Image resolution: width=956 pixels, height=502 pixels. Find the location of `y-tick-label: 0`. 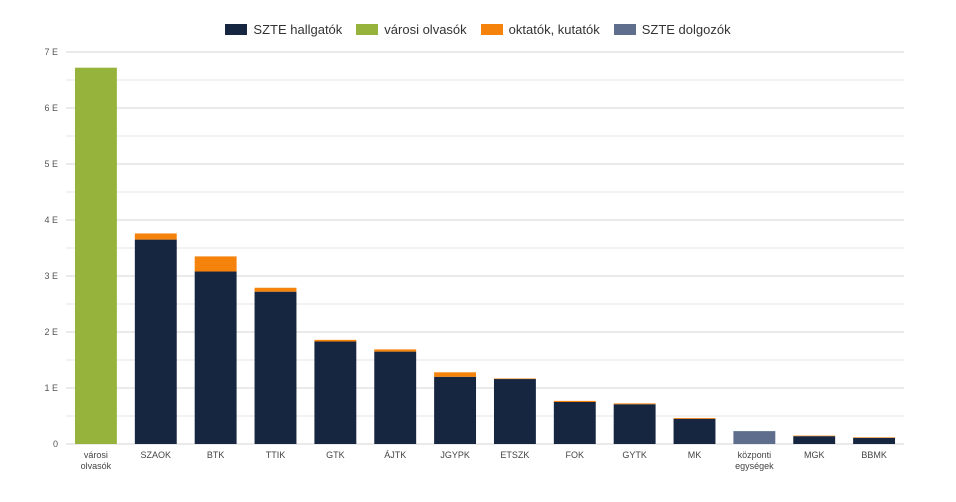

y-tick-label: 0 is located at coordinates (55, 444).